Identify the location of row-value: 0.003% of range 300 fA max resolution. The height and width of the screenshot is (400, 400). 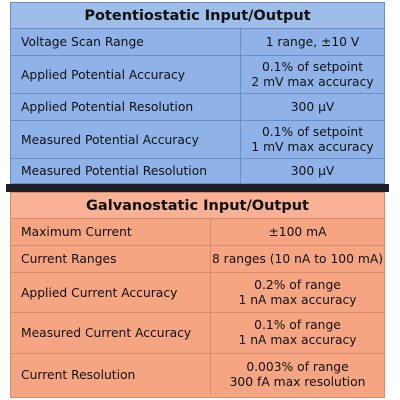
(297, 374).